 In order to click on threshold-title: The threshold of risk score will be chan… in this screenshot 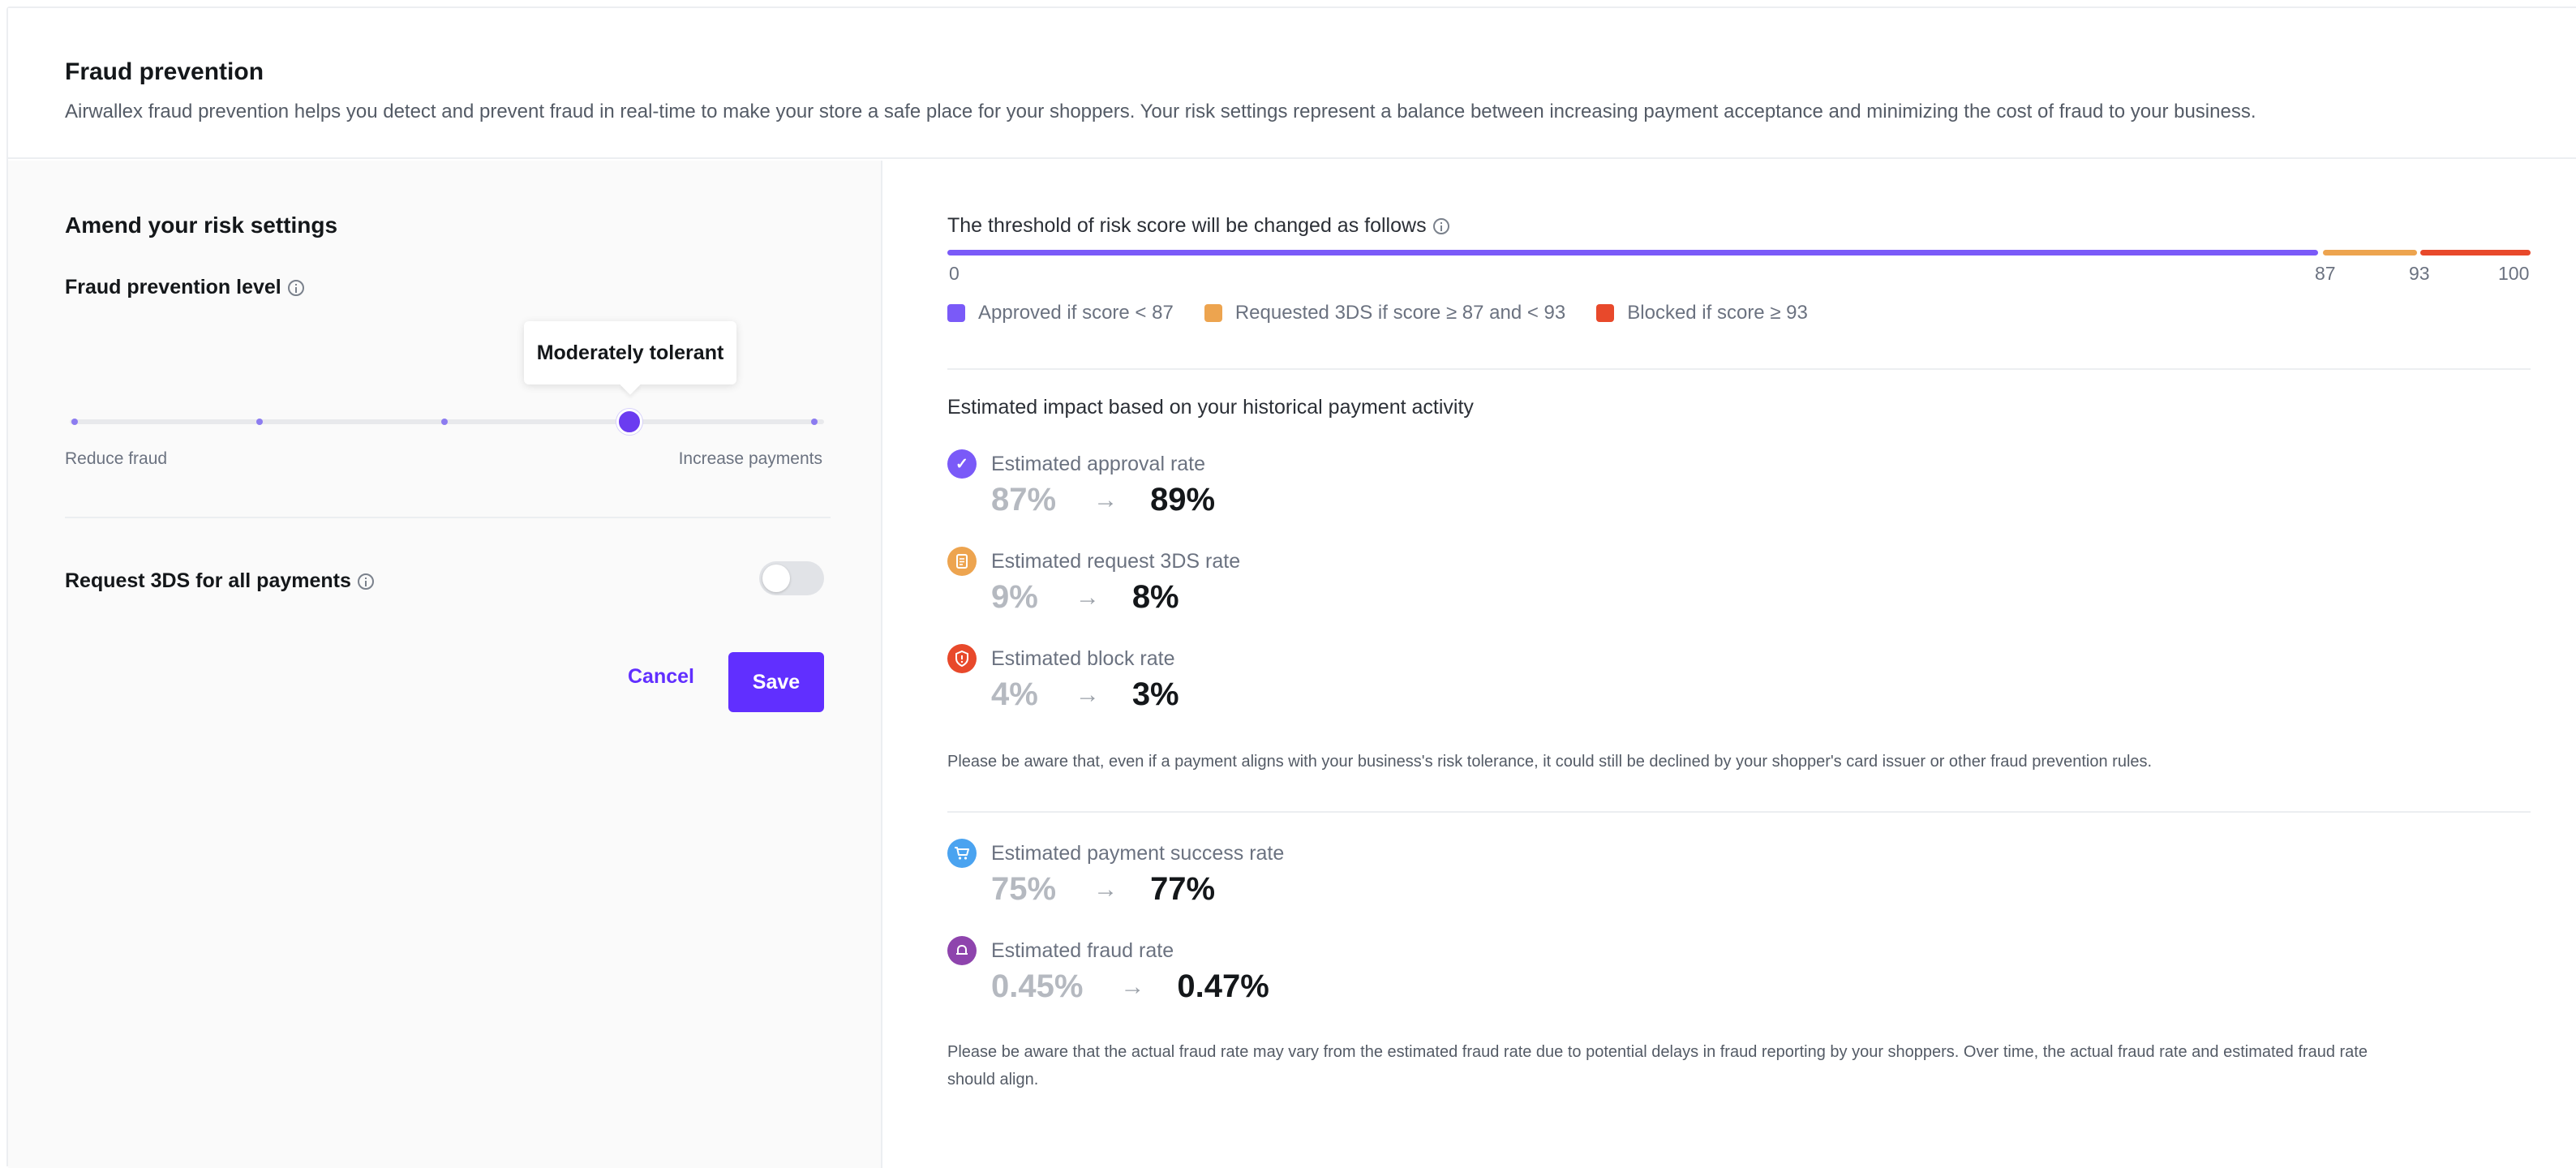, I will do `click(1198, 226)`.